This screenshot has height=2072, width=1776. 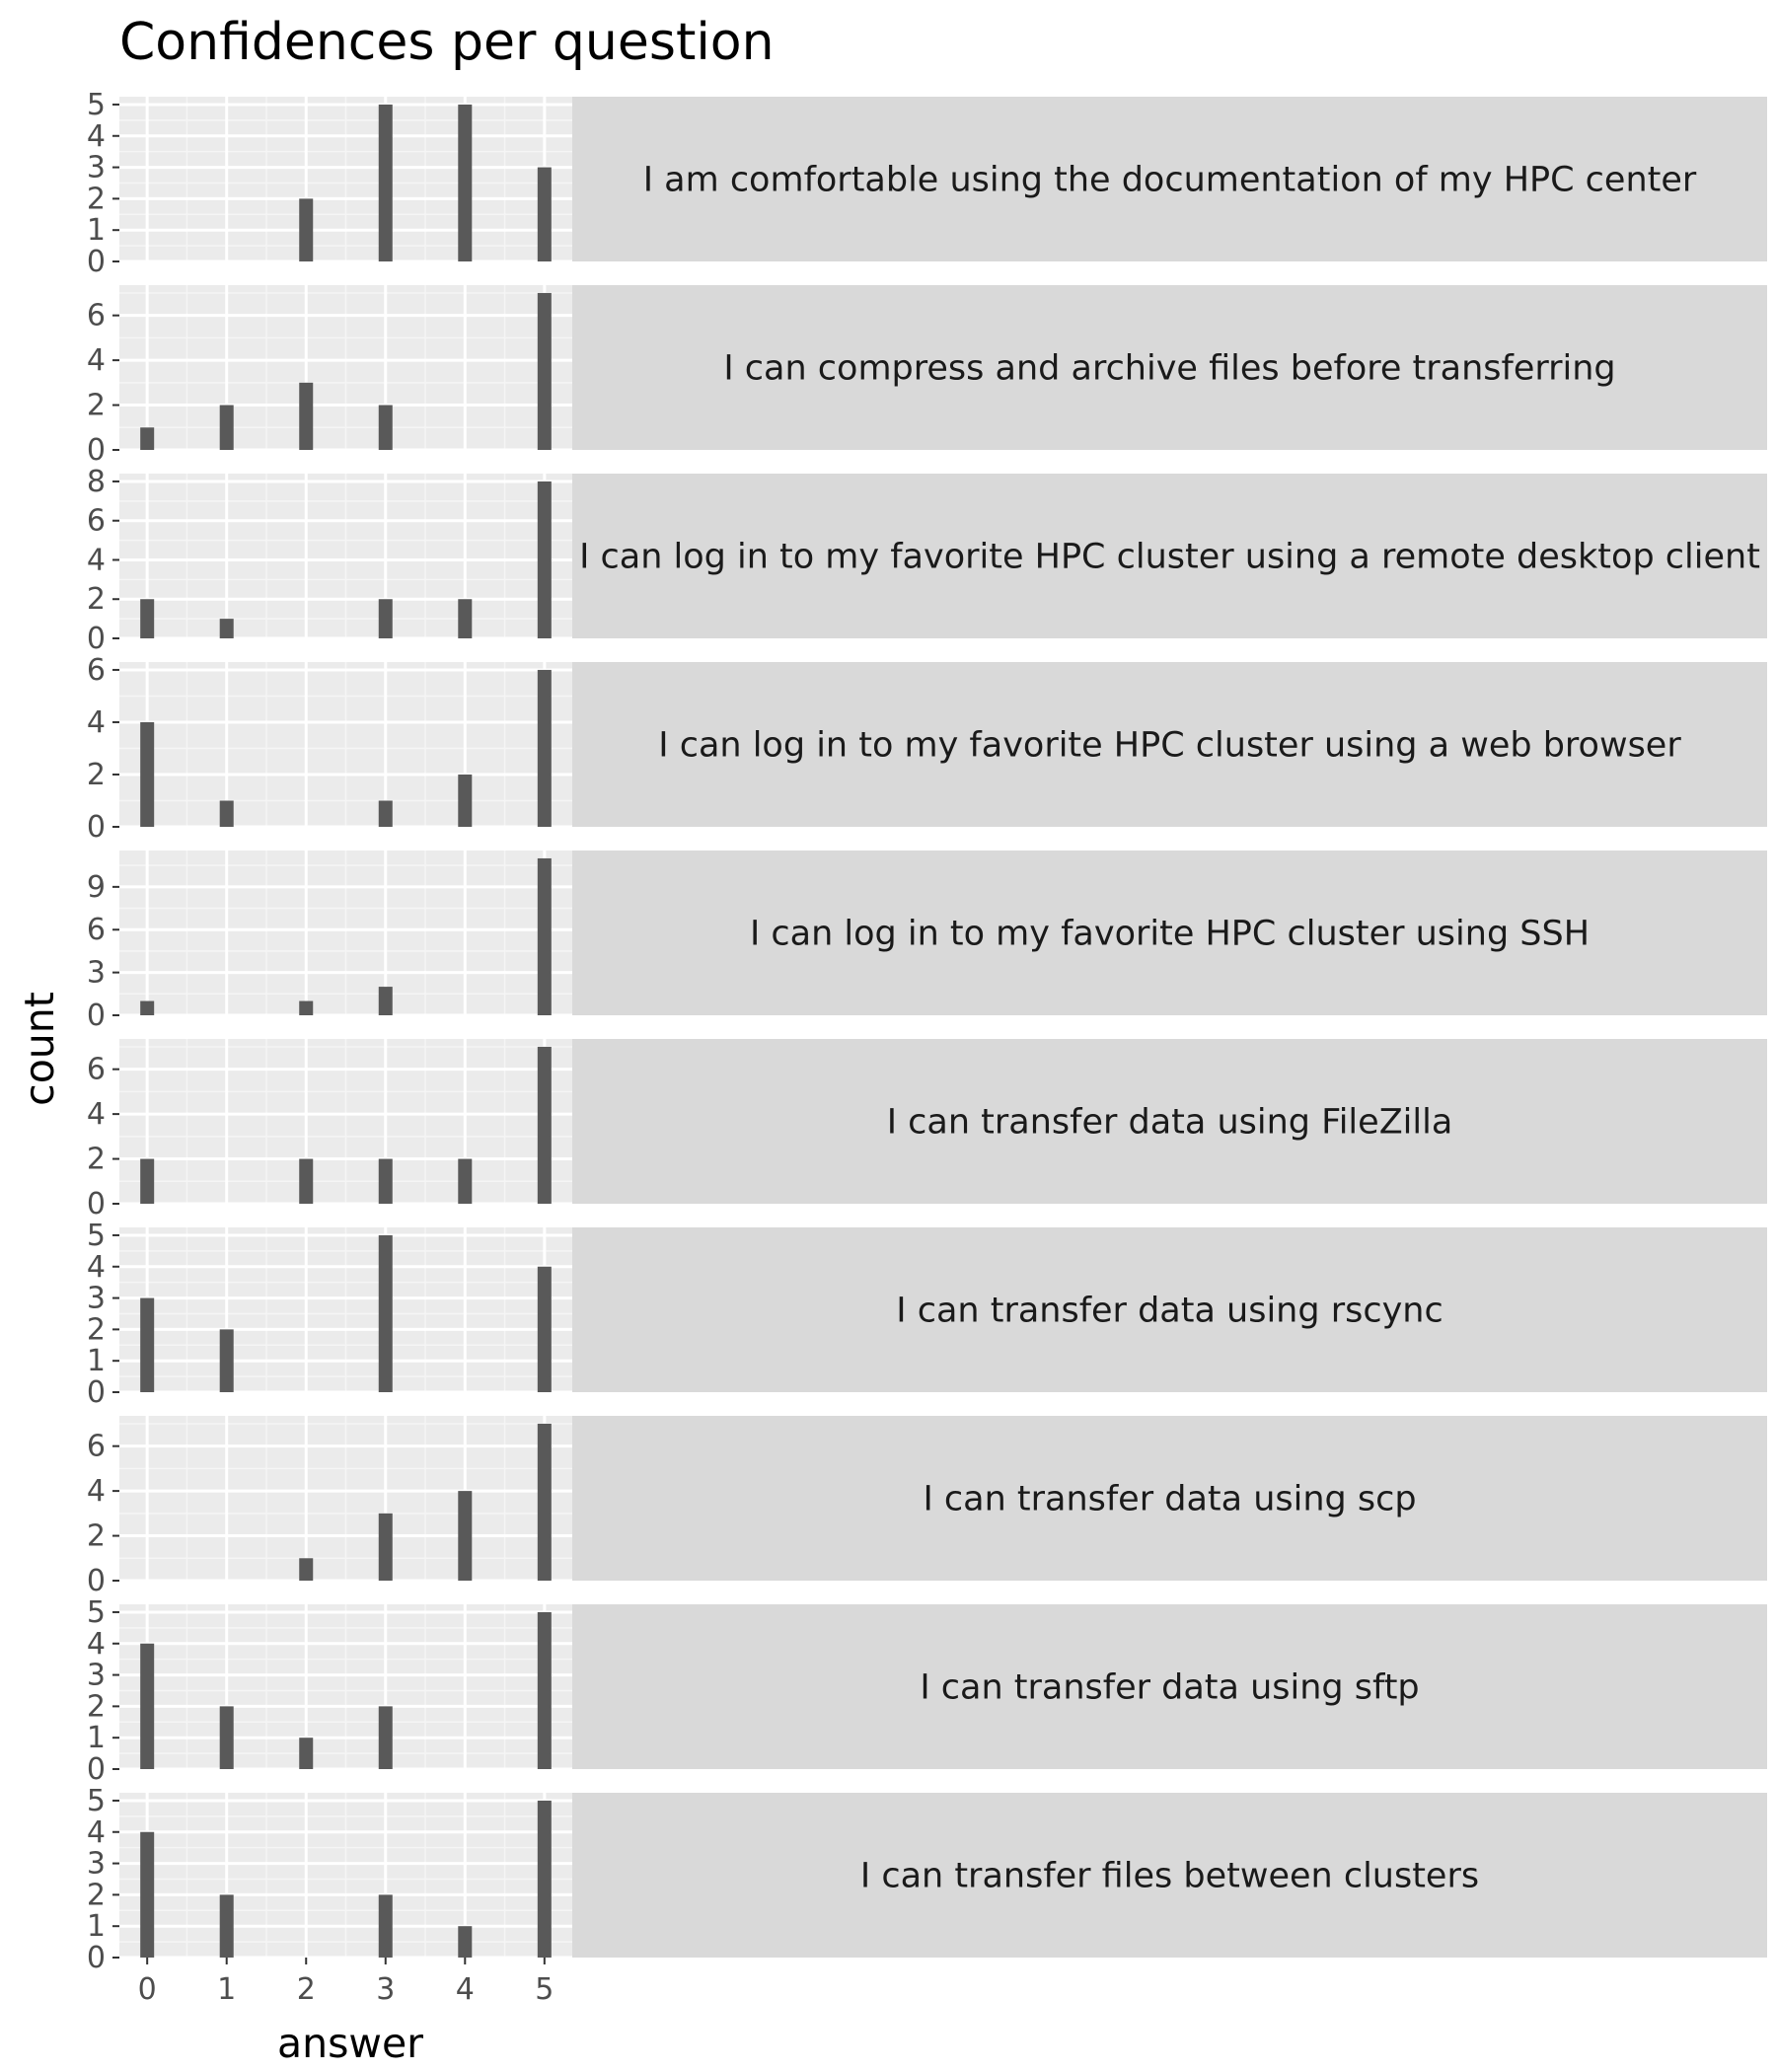 What do you see at coordinates (148, 1990) in the screenshot?
I see `x-tick-label: 0` at bounding box center [148, 1990].